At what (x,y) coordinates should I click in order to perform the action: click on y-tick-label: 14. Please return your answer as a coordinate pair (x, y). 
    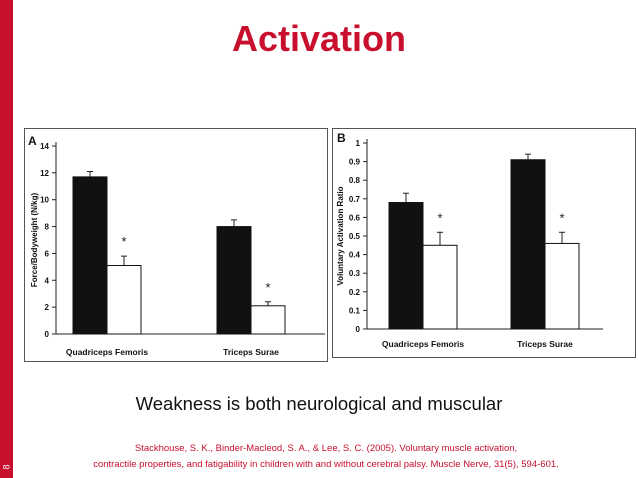
    Looking at the image, I should click on (44, 146).